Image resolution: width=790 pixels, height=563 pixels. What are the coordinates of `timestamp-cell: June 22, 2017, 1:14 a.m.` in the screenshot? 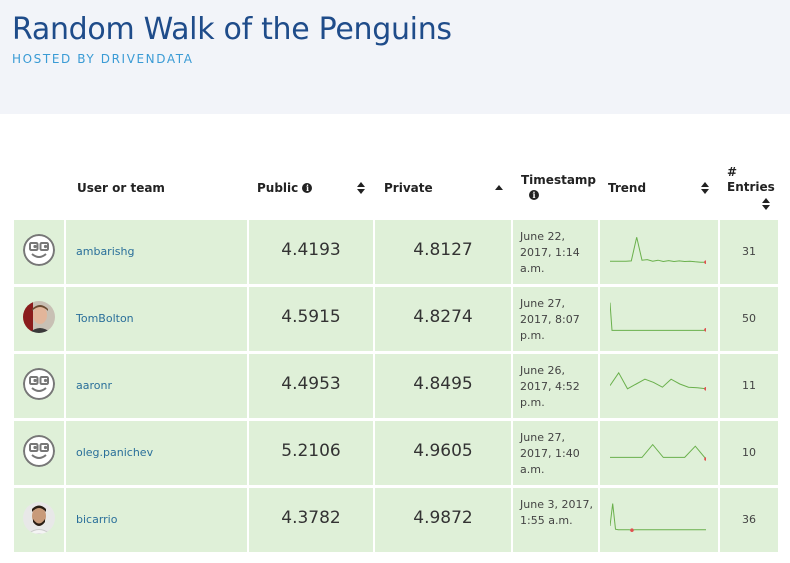 It's located at (555, 252).